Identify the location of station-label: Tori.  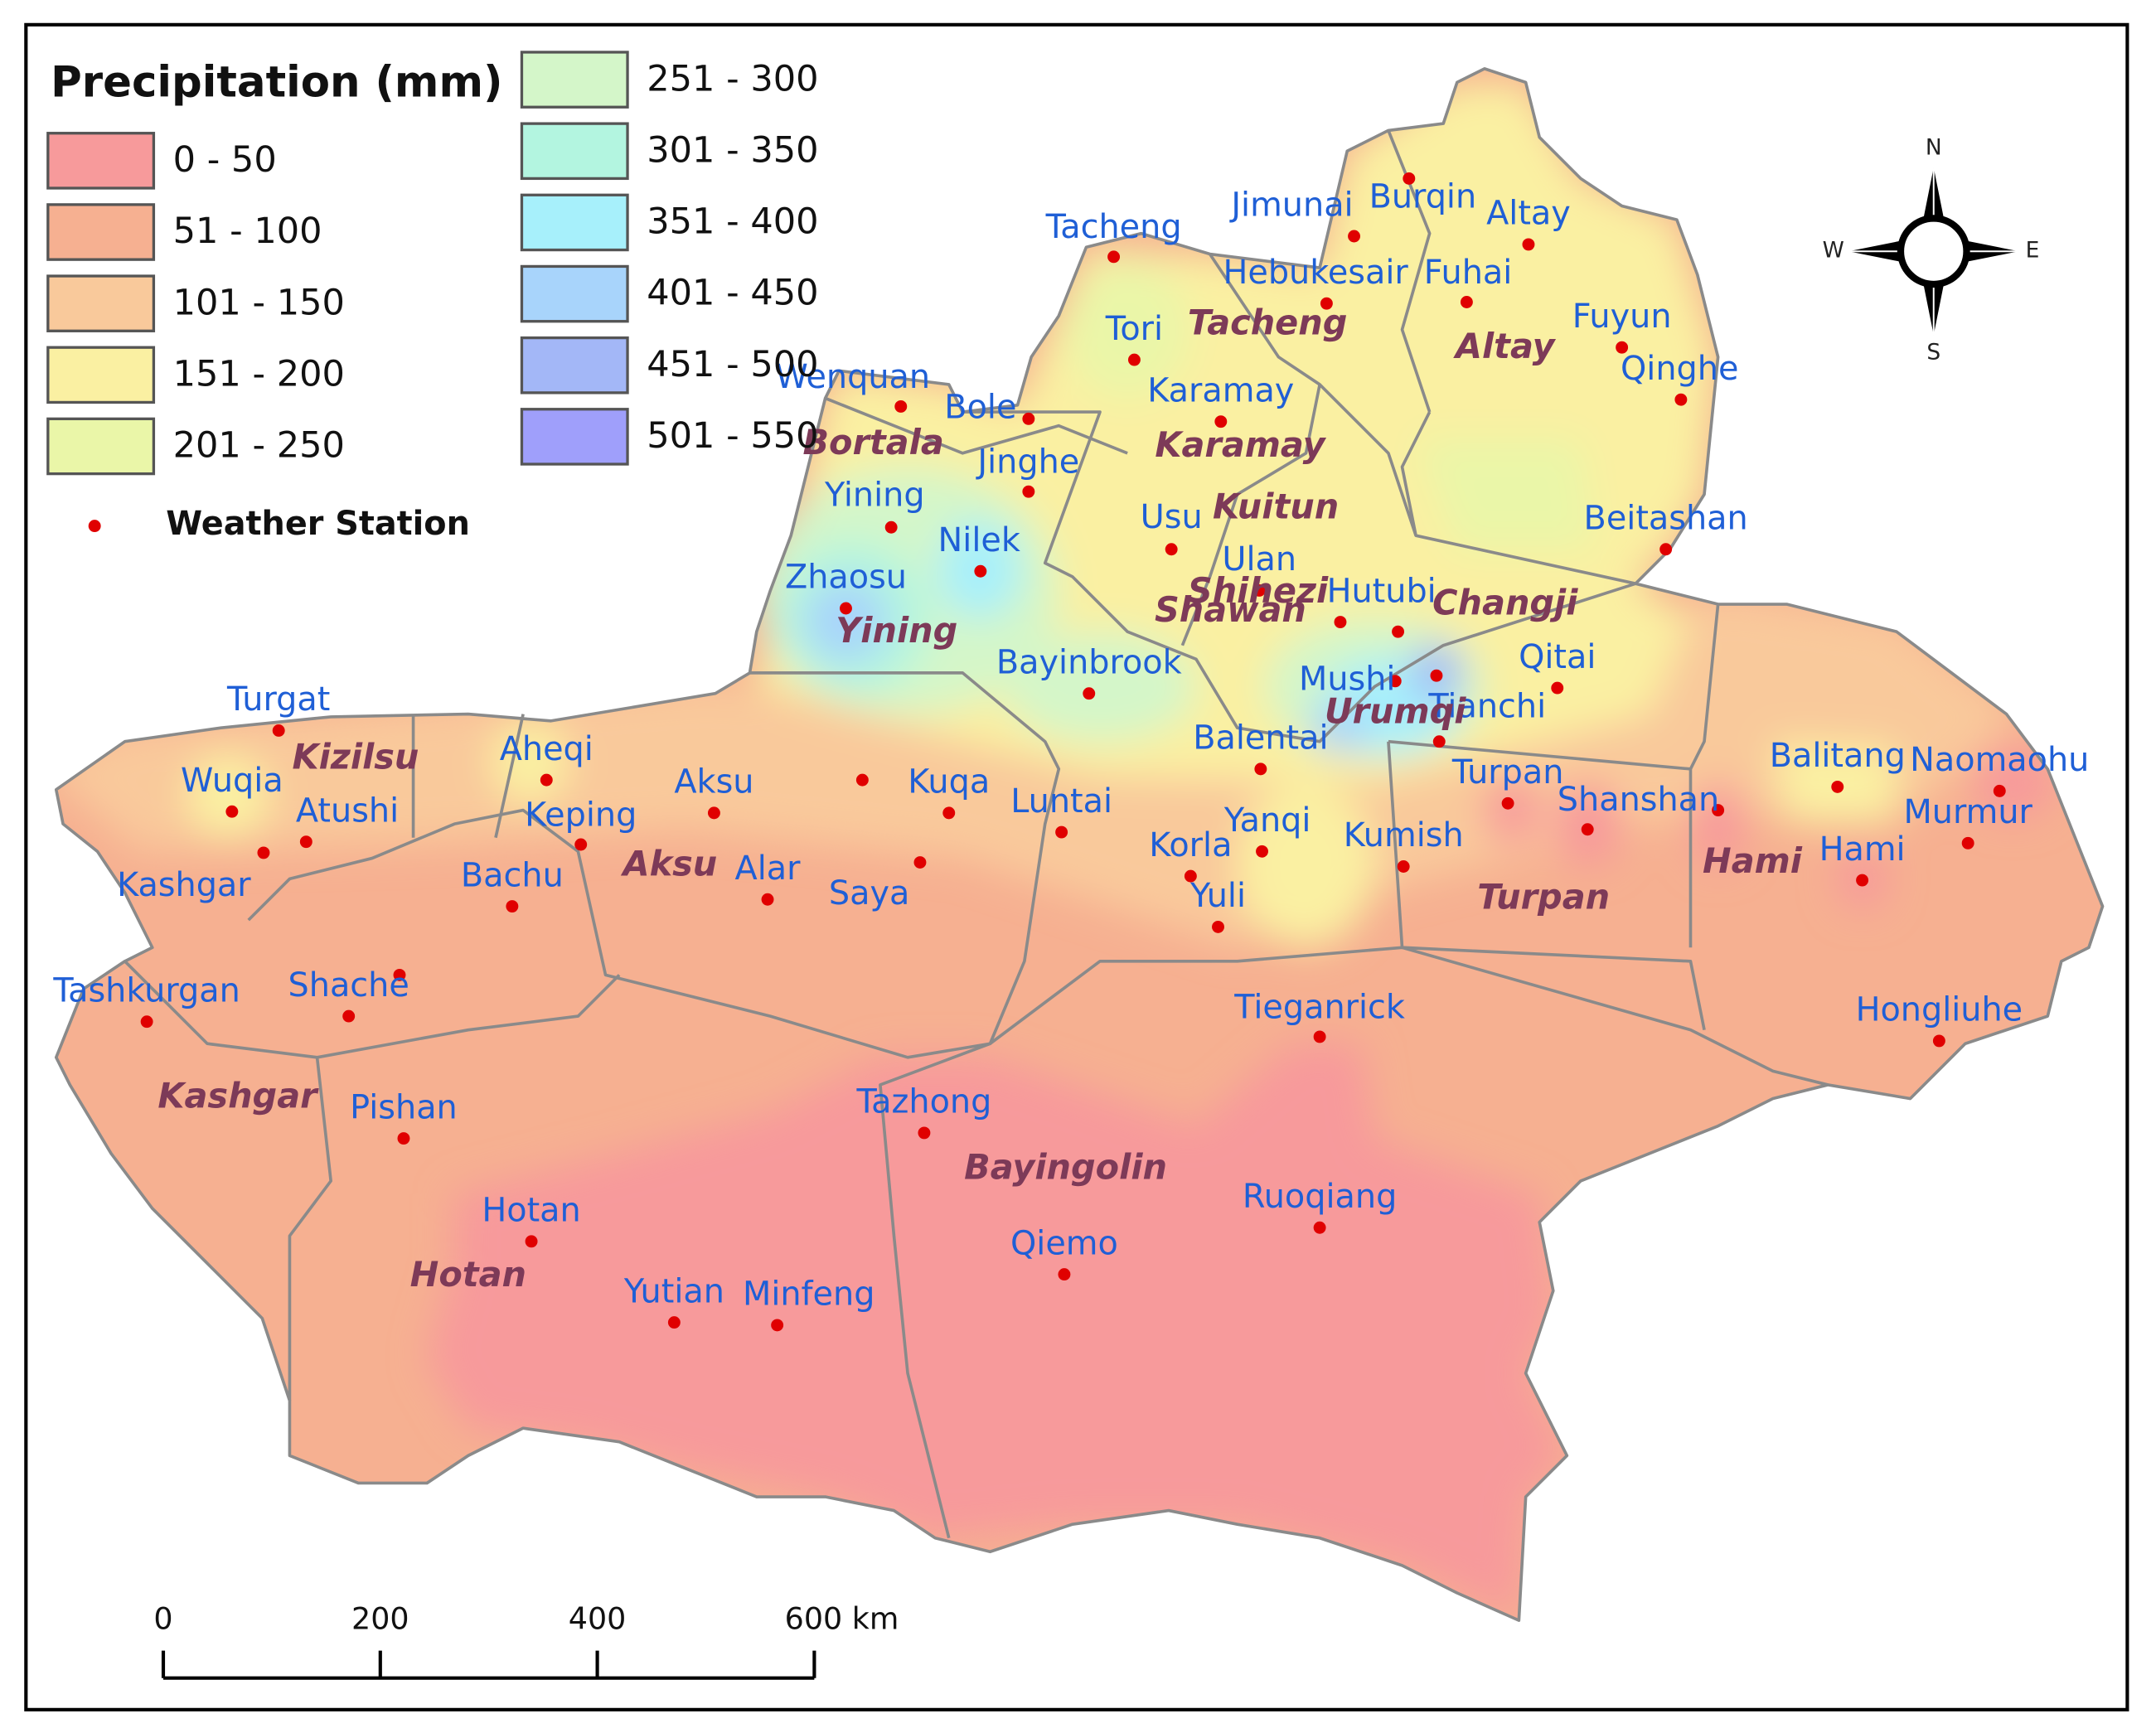
(1134, 329).